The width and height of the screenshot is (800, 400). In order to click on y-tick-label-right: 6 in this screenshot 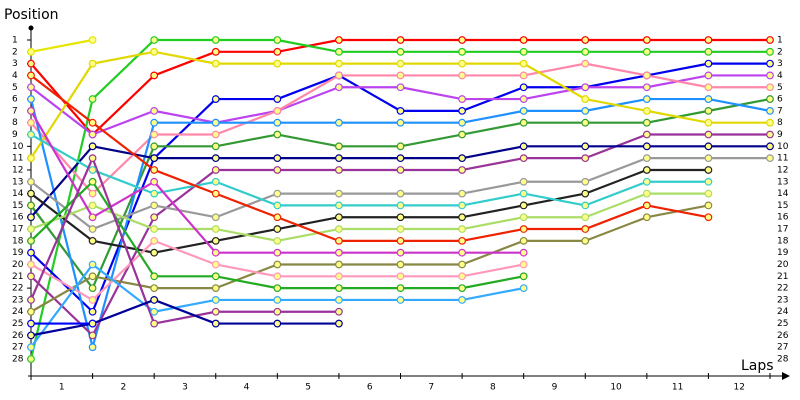, I will do `click(780, 100)`.